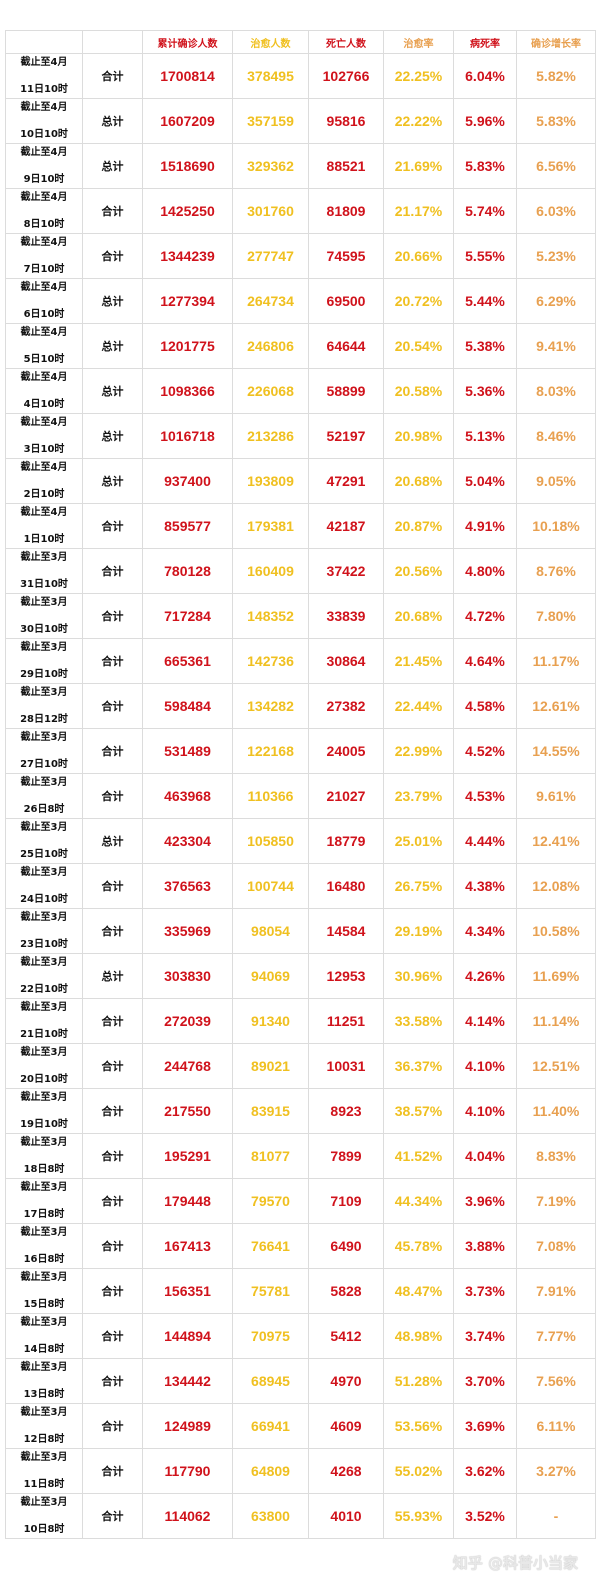  Describe the element at coordinates (346, 886) in the screenshot. I see `value-cell: 16480` at that location.